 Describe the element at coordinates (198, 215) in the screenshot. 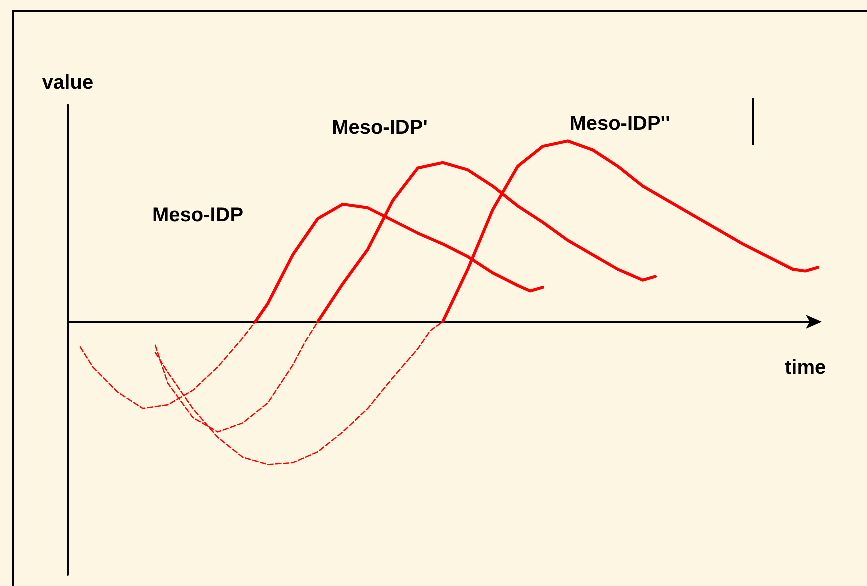

I see `text: Meso-IDP` at that location.